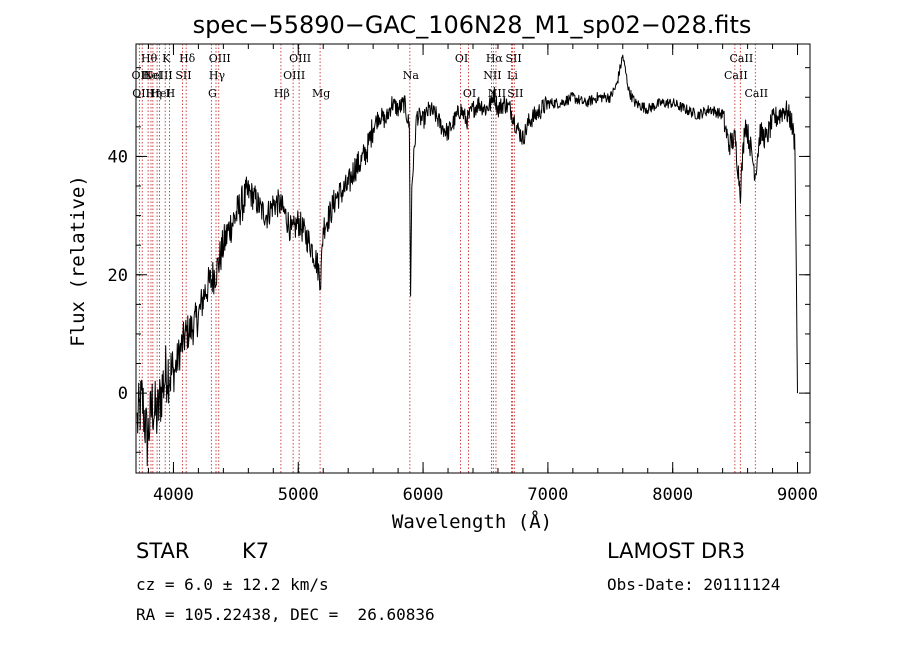 This screenshot has height=649, width=900. What do you see at coordinates (154, 93) in the screenshot?
I see `spectral-line-label: Hη` at bounding box center [154, 93].